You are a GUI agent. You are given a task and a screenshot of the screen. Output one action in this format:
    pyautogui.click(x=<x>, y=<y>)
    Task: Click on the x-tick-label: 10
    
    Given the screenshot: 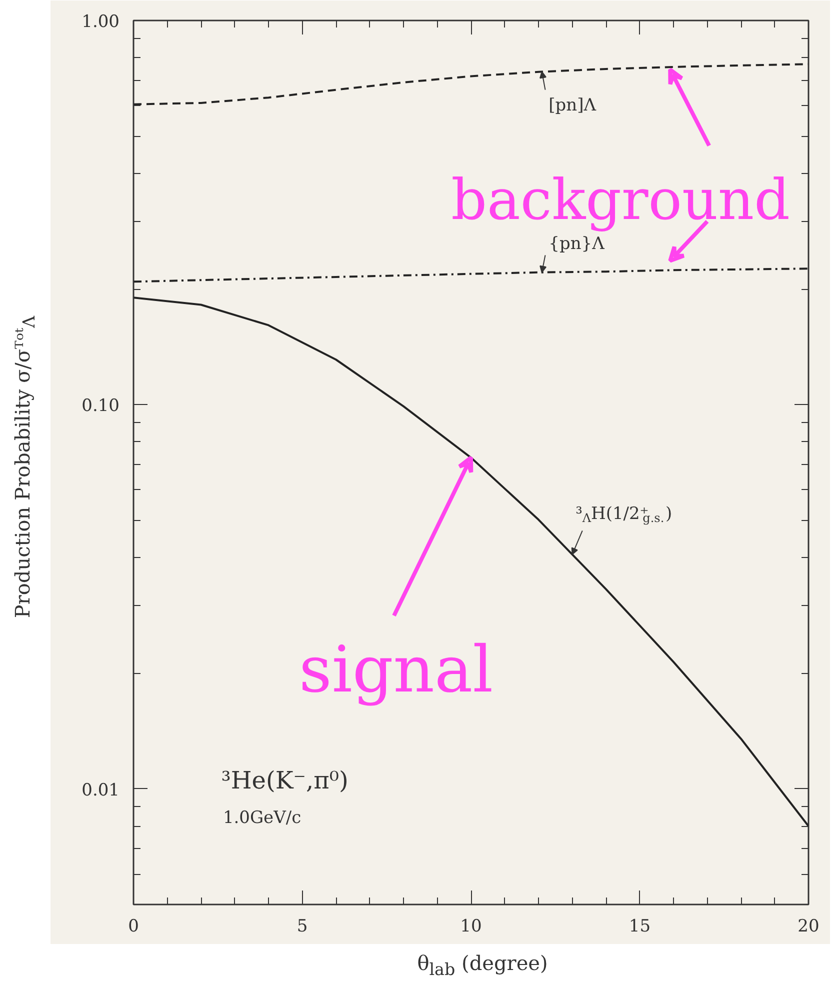 What is the action you would take?
    pyautogui.click(x=471, y=926)
    